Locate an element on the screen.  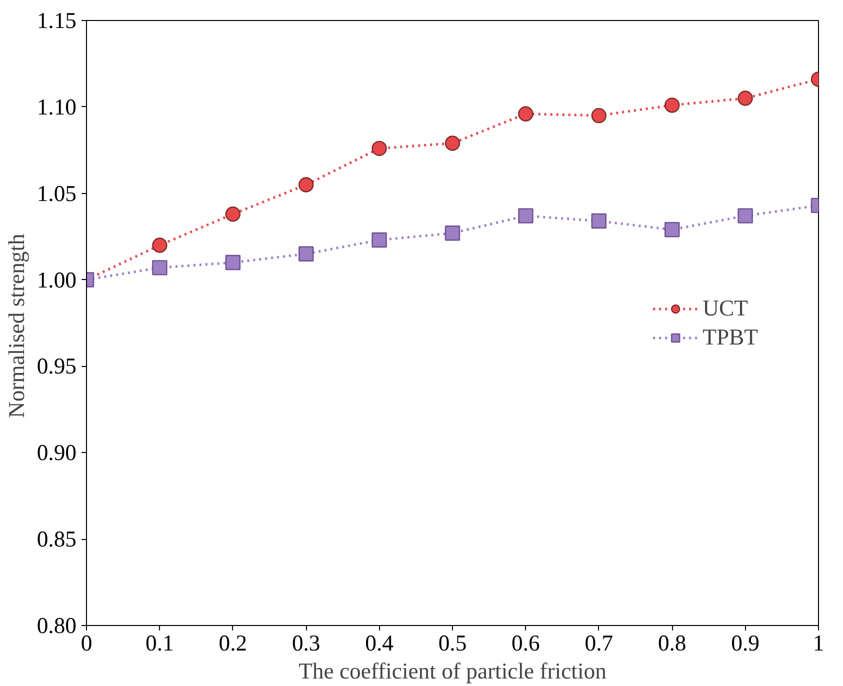
x-tick-label: 0.6 is located at coordinates (526, 643).